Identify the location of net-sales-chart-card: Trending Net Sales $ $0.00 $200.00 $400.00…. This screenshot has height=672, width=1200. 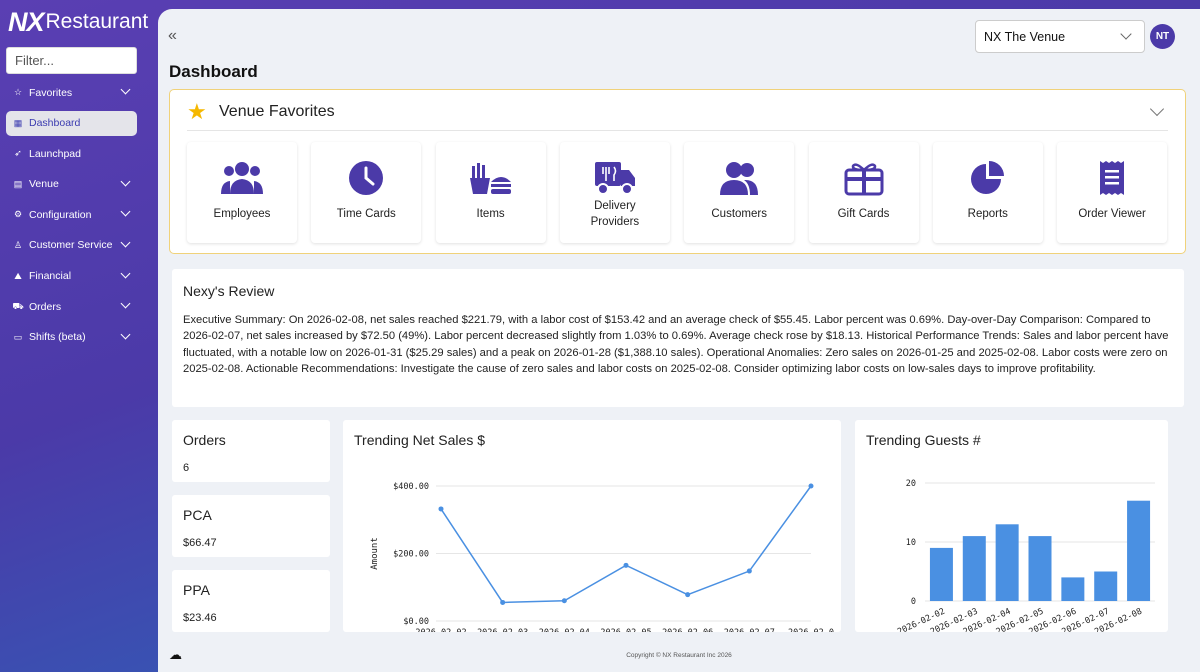
(592, 526).